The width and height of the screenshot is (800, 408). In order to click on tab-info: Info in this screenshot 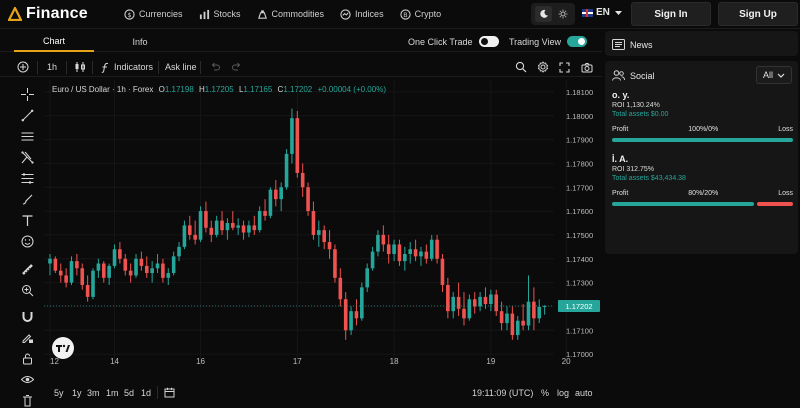, I will do `click(140, 41)`.